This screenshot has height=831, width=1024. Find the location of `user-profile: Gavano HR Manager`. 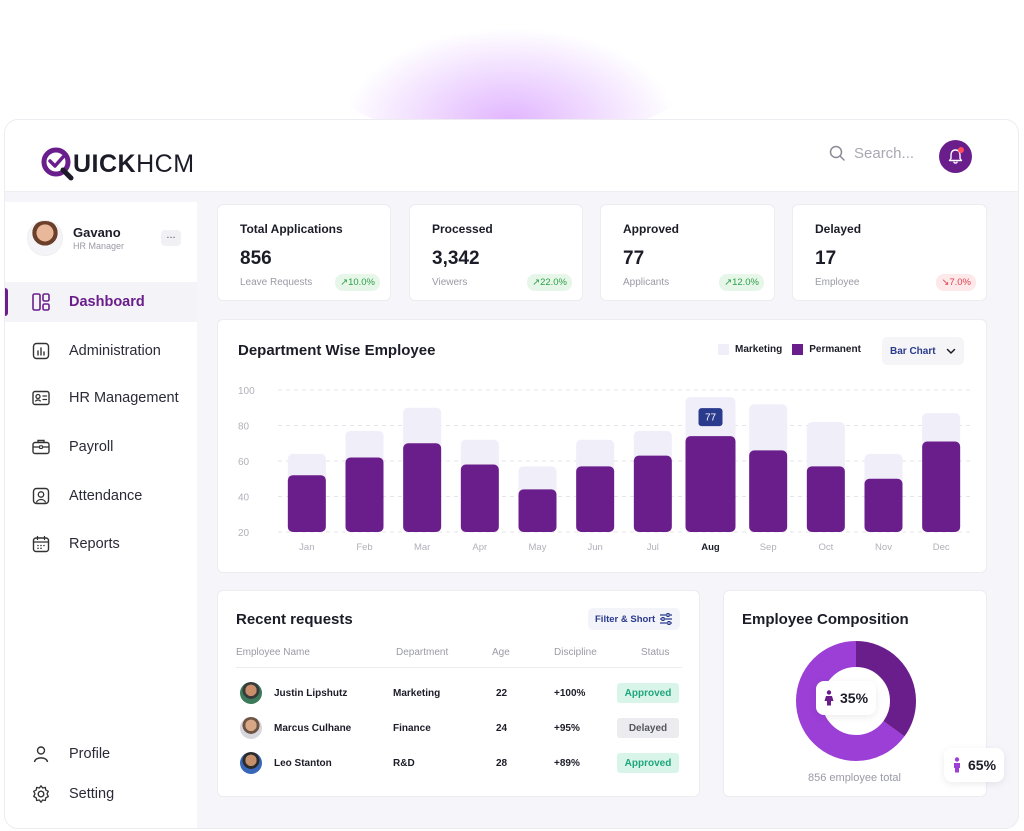

user-profile: Gavano HR Manager is located at coordinates (75, 238).